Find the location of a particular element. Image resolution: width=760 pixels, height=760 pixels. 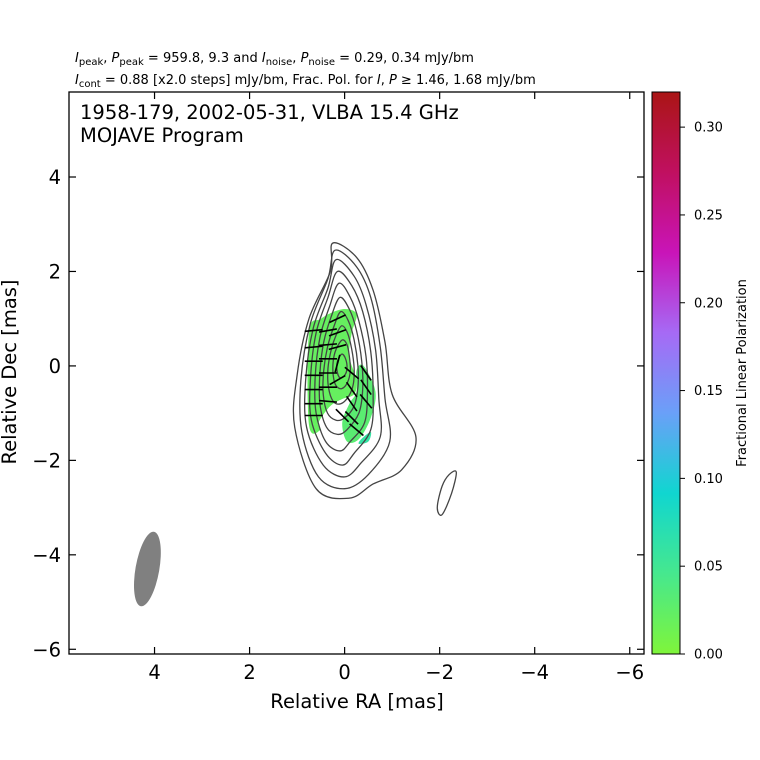

evpa-vector-layer is located at coordinates (338, 375).